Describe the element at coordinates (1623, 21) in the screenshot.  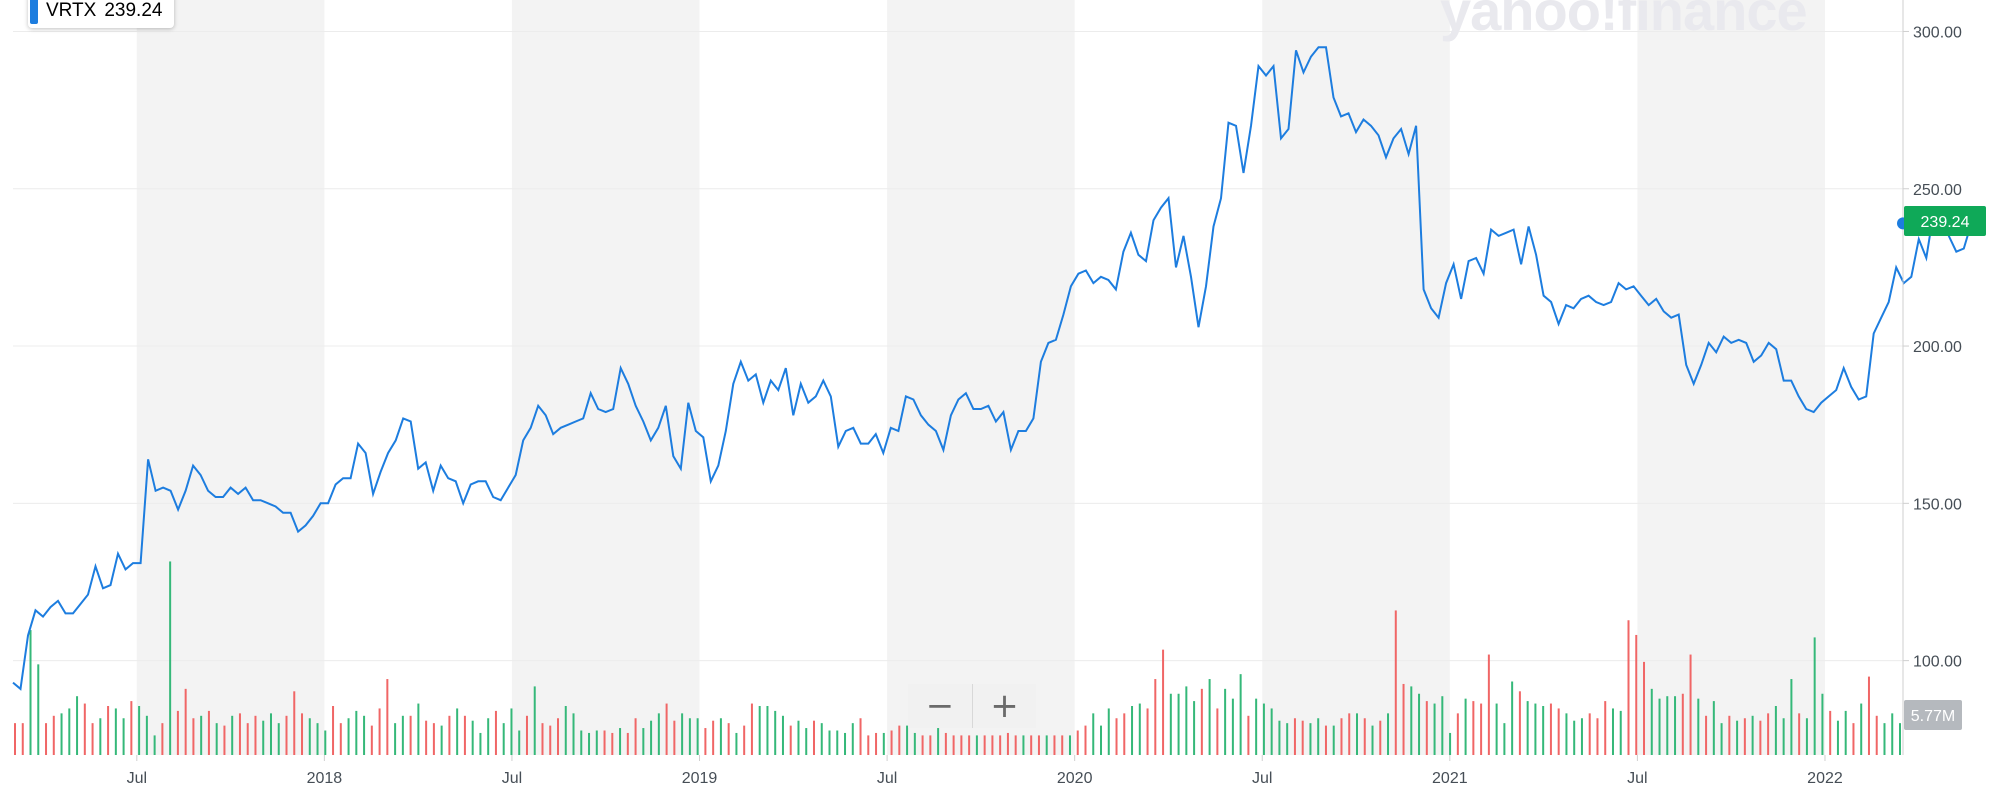
I see `yahoo-finance-watermark: yahoo!finance` at that location.